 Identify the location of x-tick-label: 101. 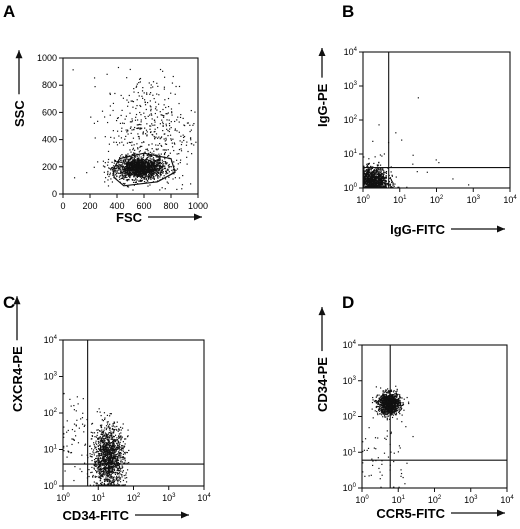
(99, 498).